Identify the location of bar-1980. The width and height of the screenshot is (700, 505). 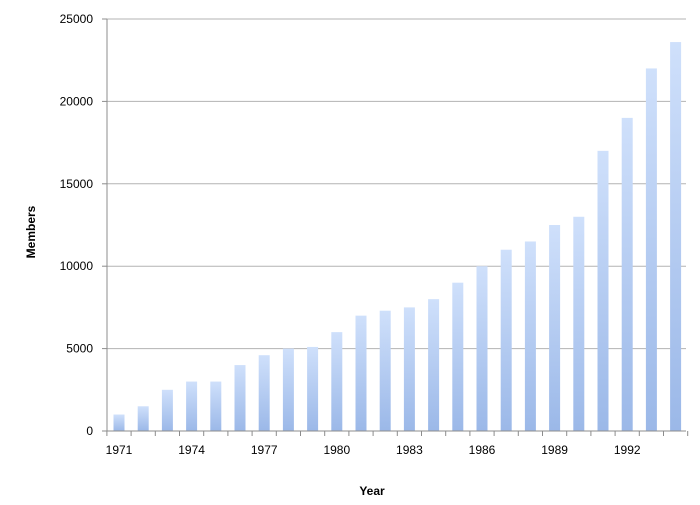
(337, 381).